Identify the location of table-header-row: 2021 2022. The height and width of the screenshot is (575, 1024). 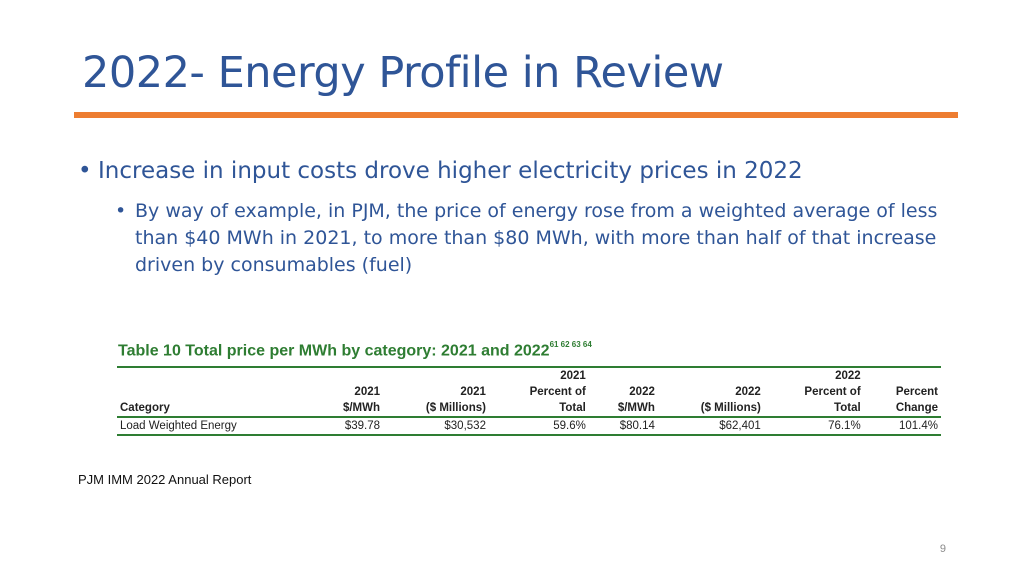
(529, 376).